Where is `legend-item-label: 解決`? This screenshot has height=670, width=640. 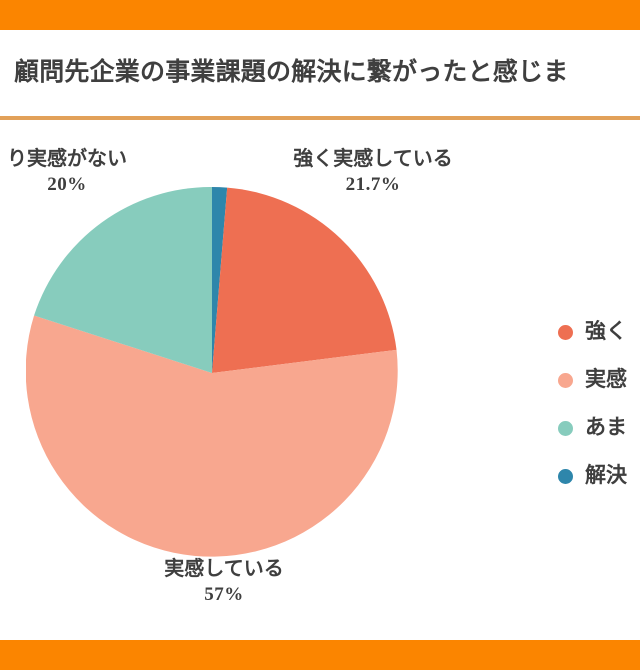 legend-item-label: 解決 is located at coordinates (606, 475).